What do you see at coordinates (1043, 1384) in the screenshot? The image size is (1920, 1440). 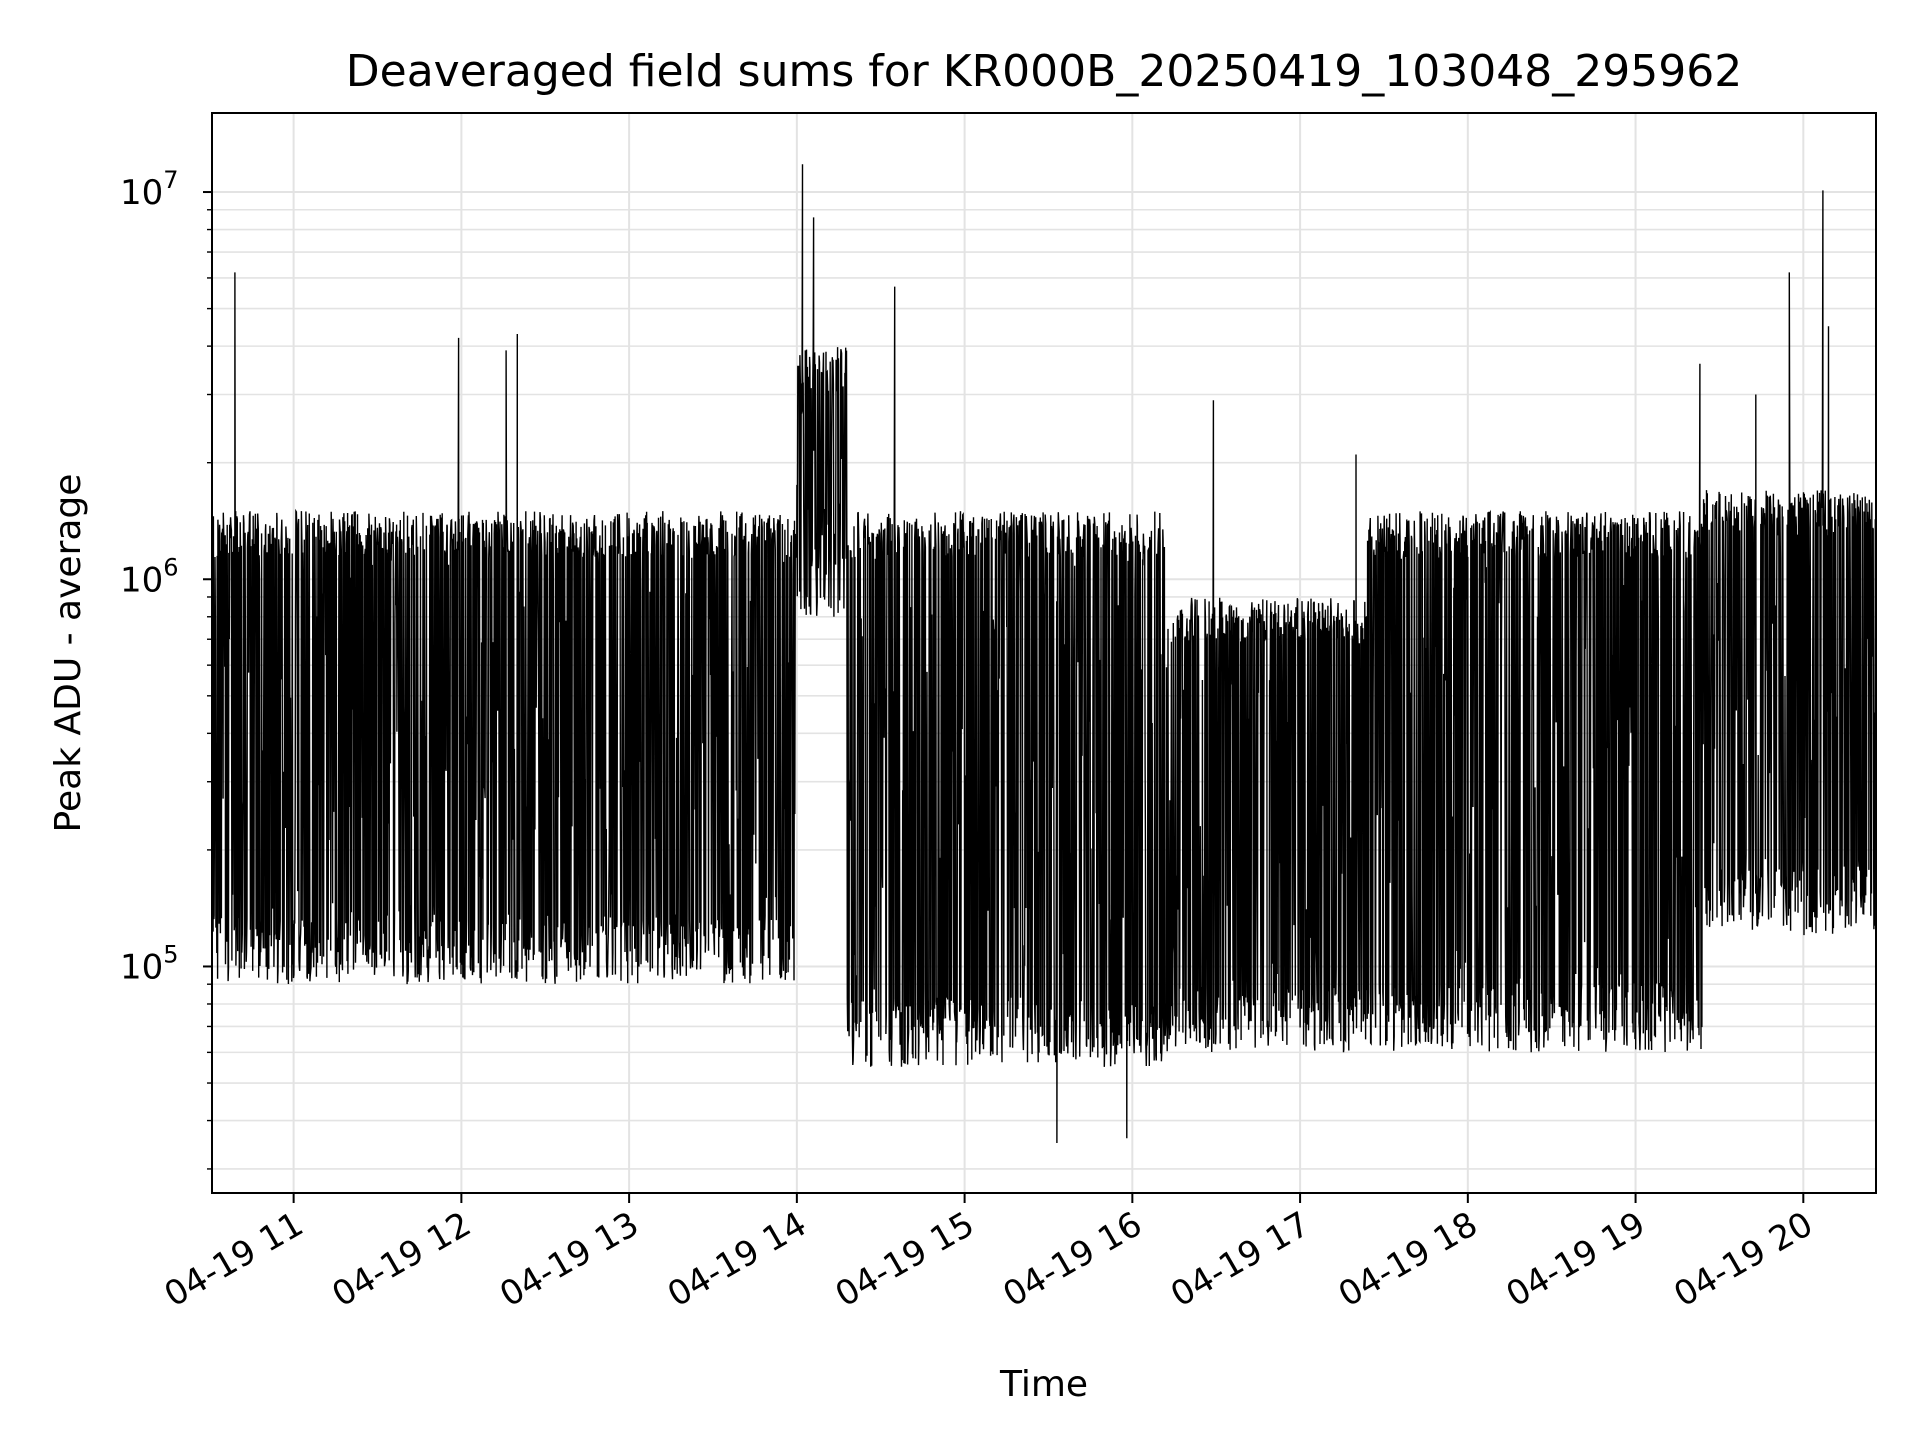 I see `x-axis-label: Time` at bounding box center [1043, 1384].